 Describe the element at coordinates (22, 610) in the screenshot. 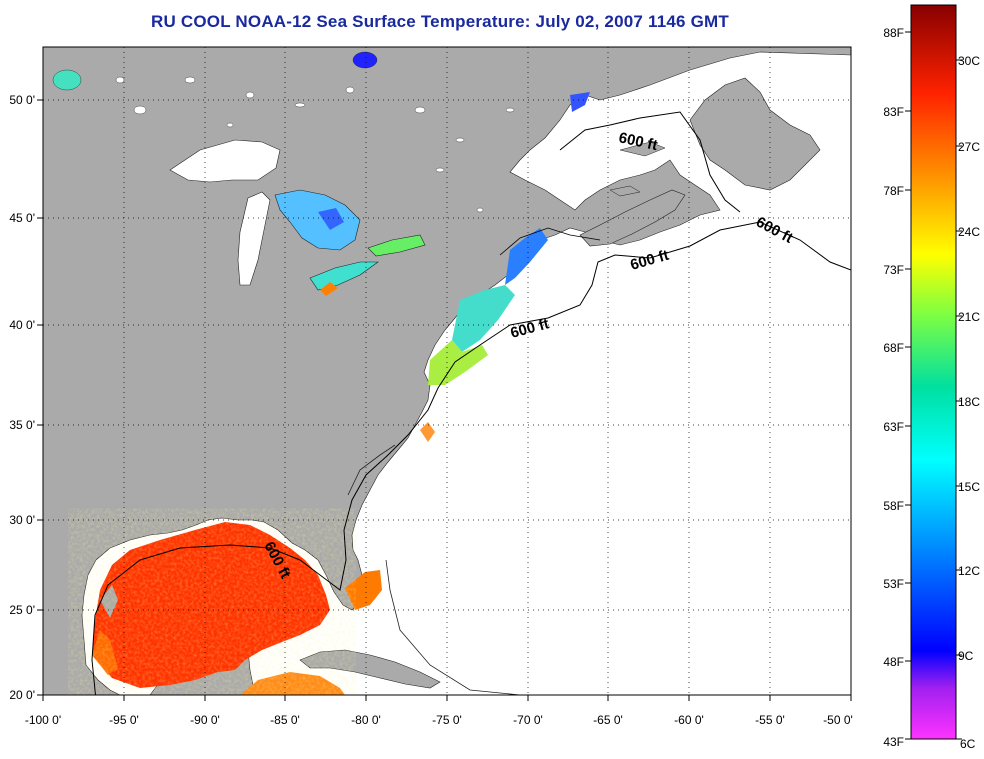

I see `lat-tick-label: 25 0'` at that location.